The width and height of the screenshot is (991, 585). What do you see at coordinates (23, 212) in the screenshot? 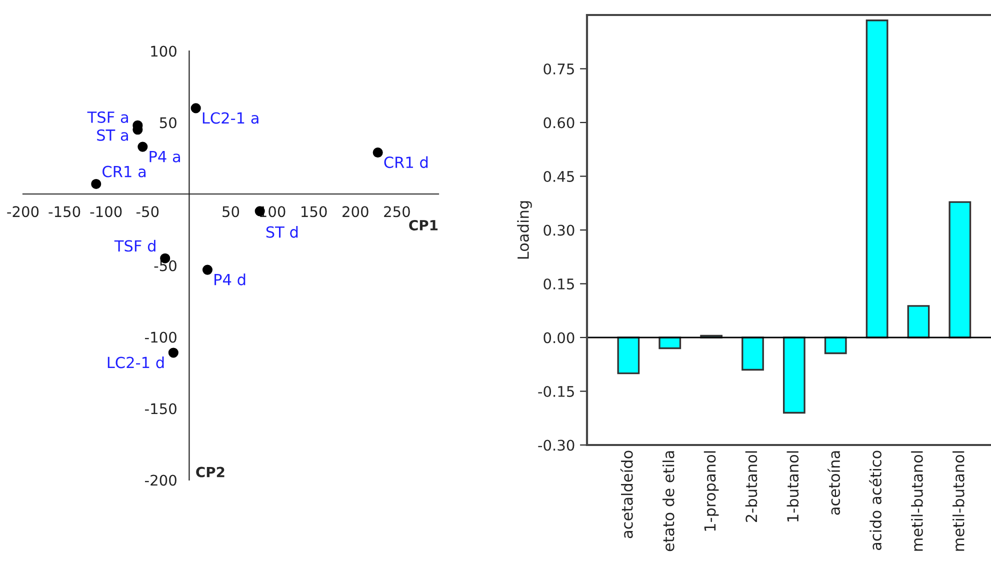
I see `x-tick-label: -200` at bounding box center [23, 212].